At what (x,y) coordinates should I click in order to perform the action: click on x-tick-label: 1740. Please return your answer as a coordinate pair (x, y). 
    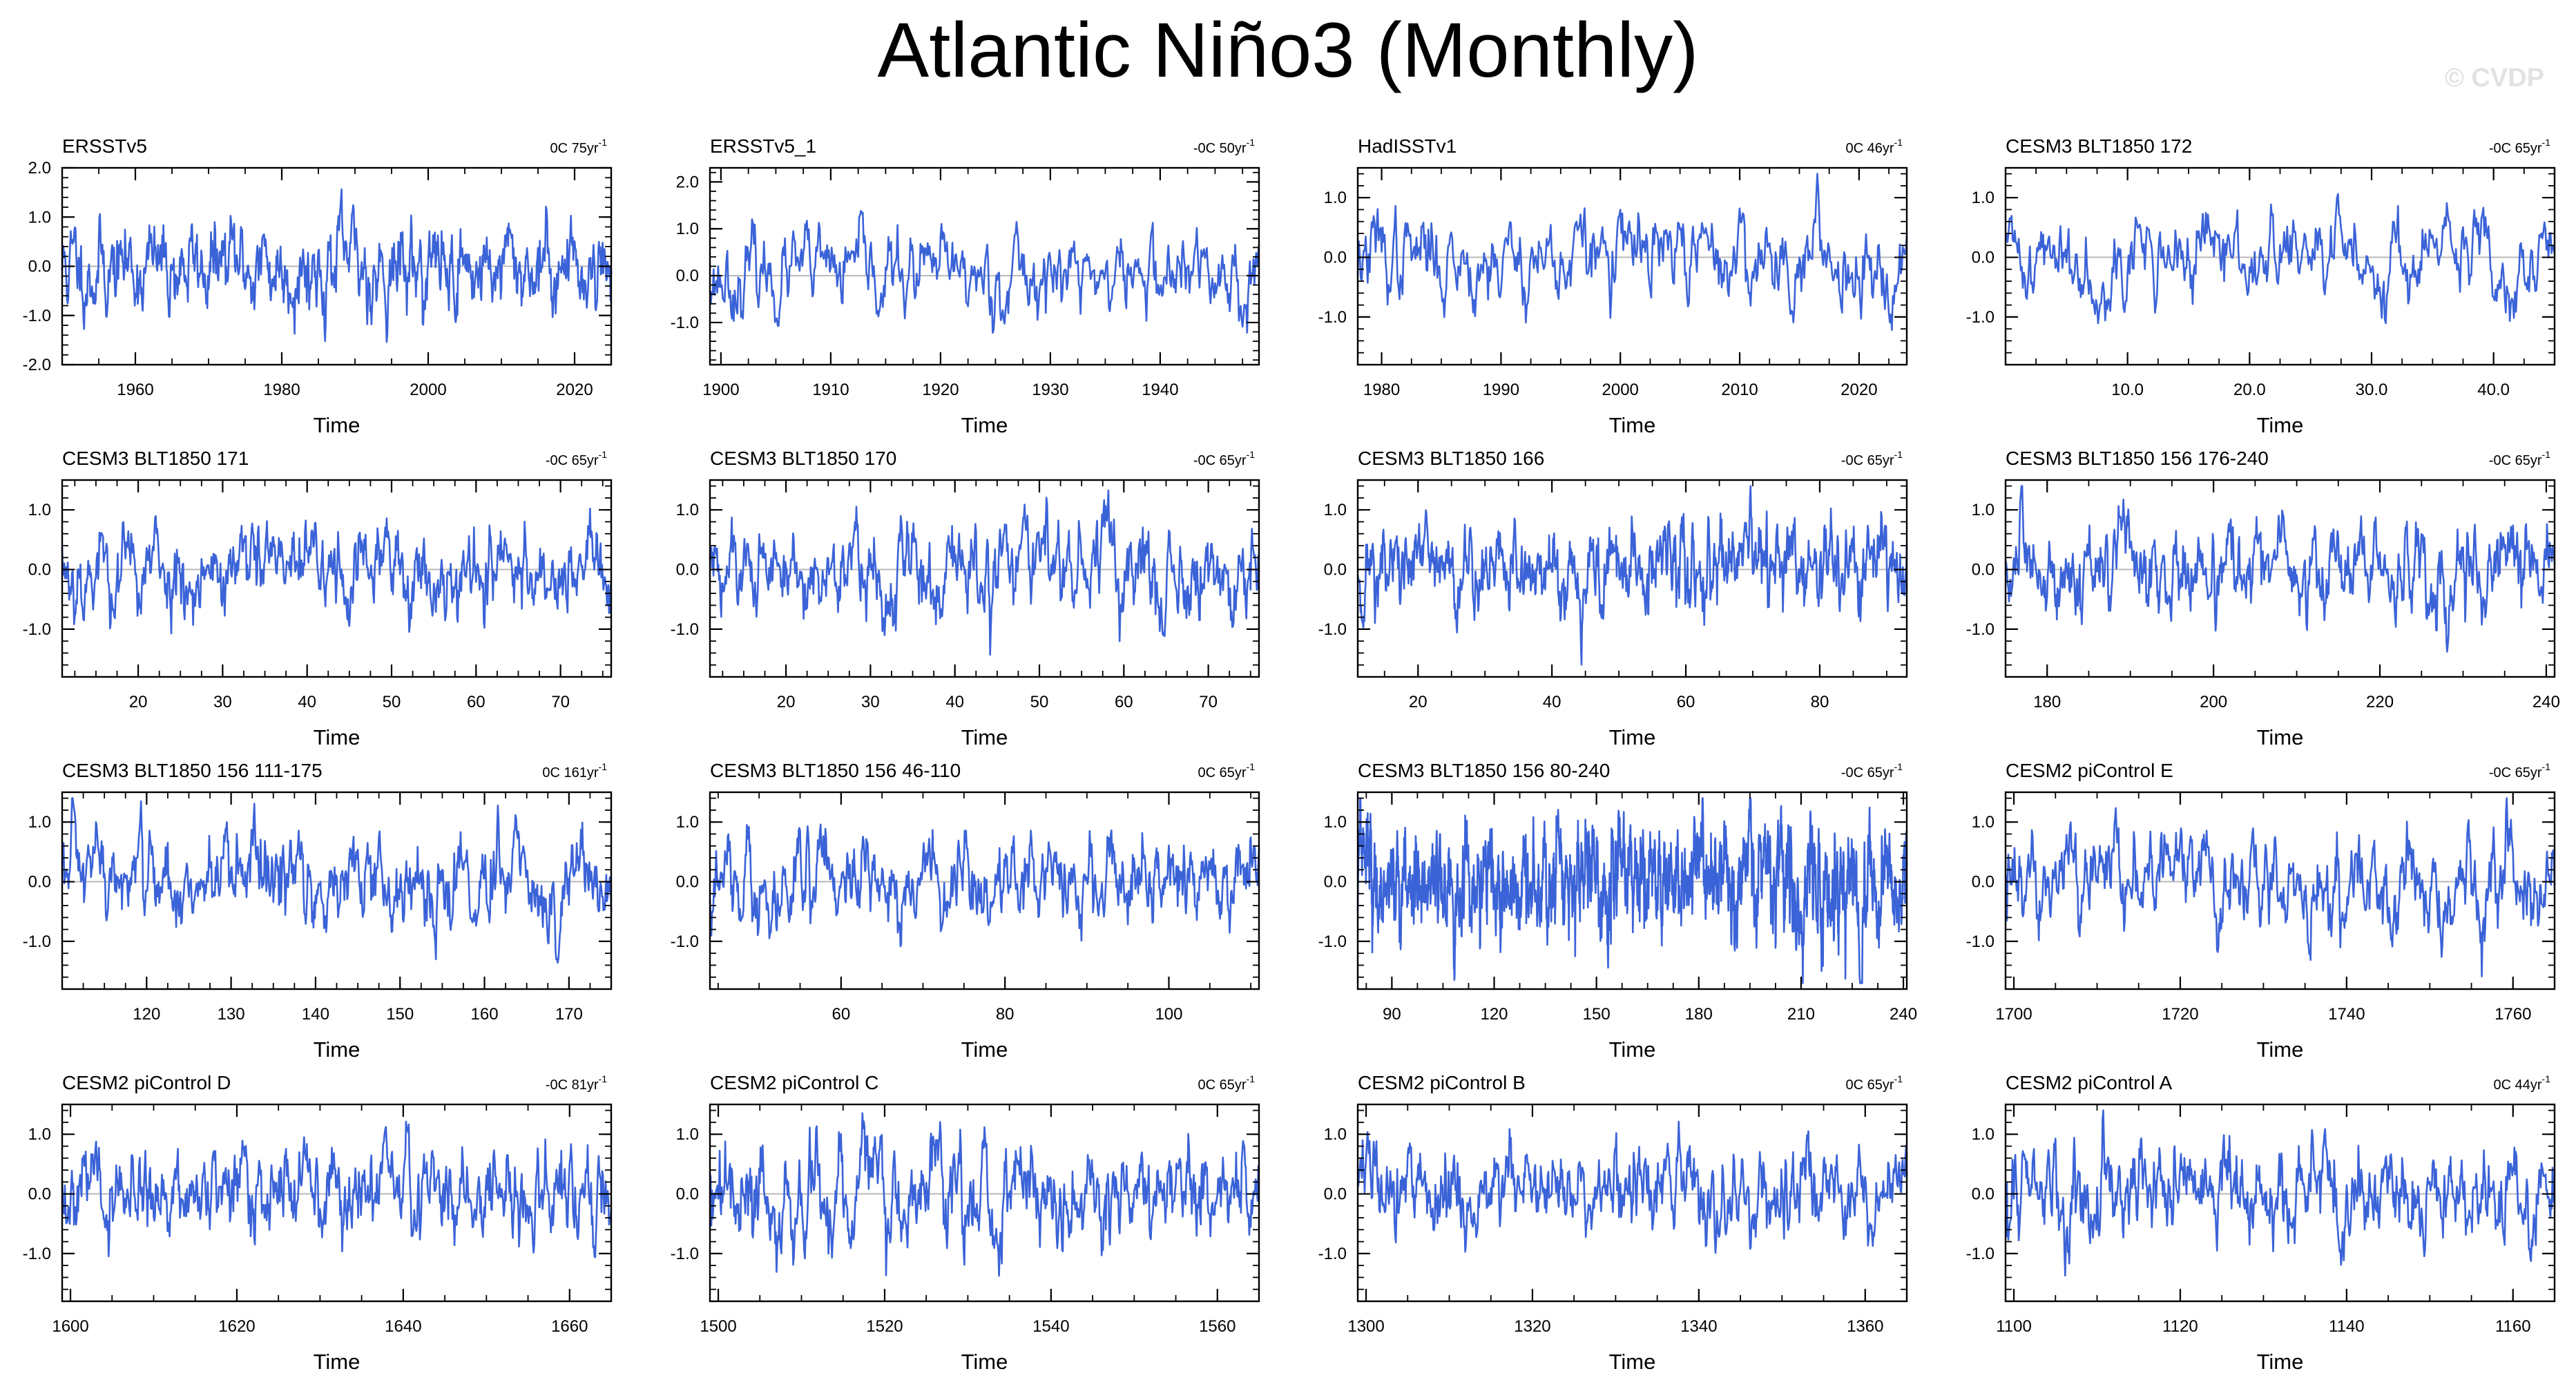
    Looking at the image, I should click on (2346, 1015).